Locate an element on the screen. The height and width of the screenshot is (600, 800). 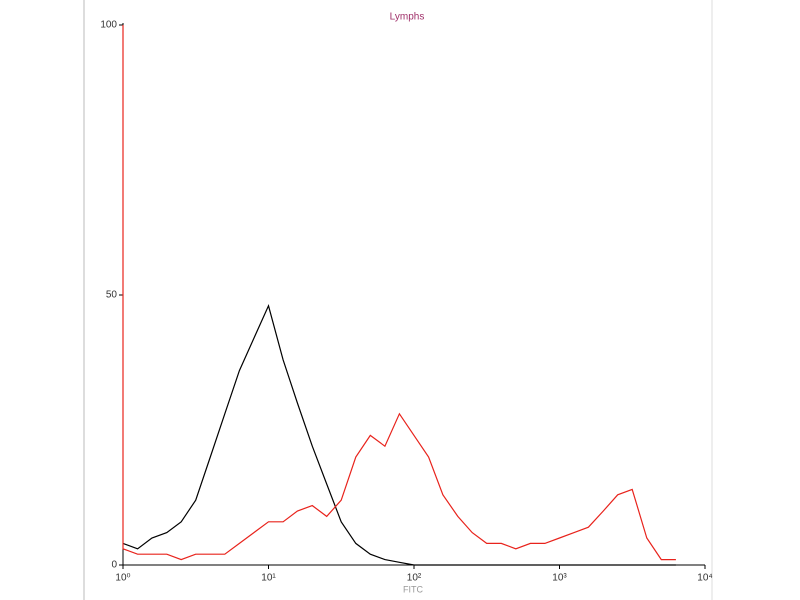
x-tick-label: 10² is located at coordinates (414, 578).